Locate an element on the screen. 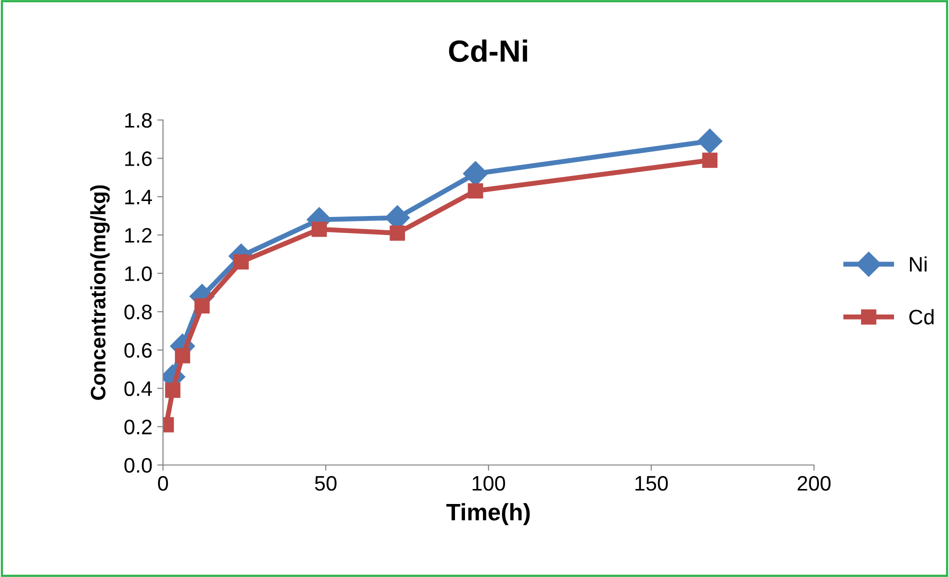 The width and height of the screenshot is (949, 577). y-tick-label: 0.8 is located at coordinates (138, 312).